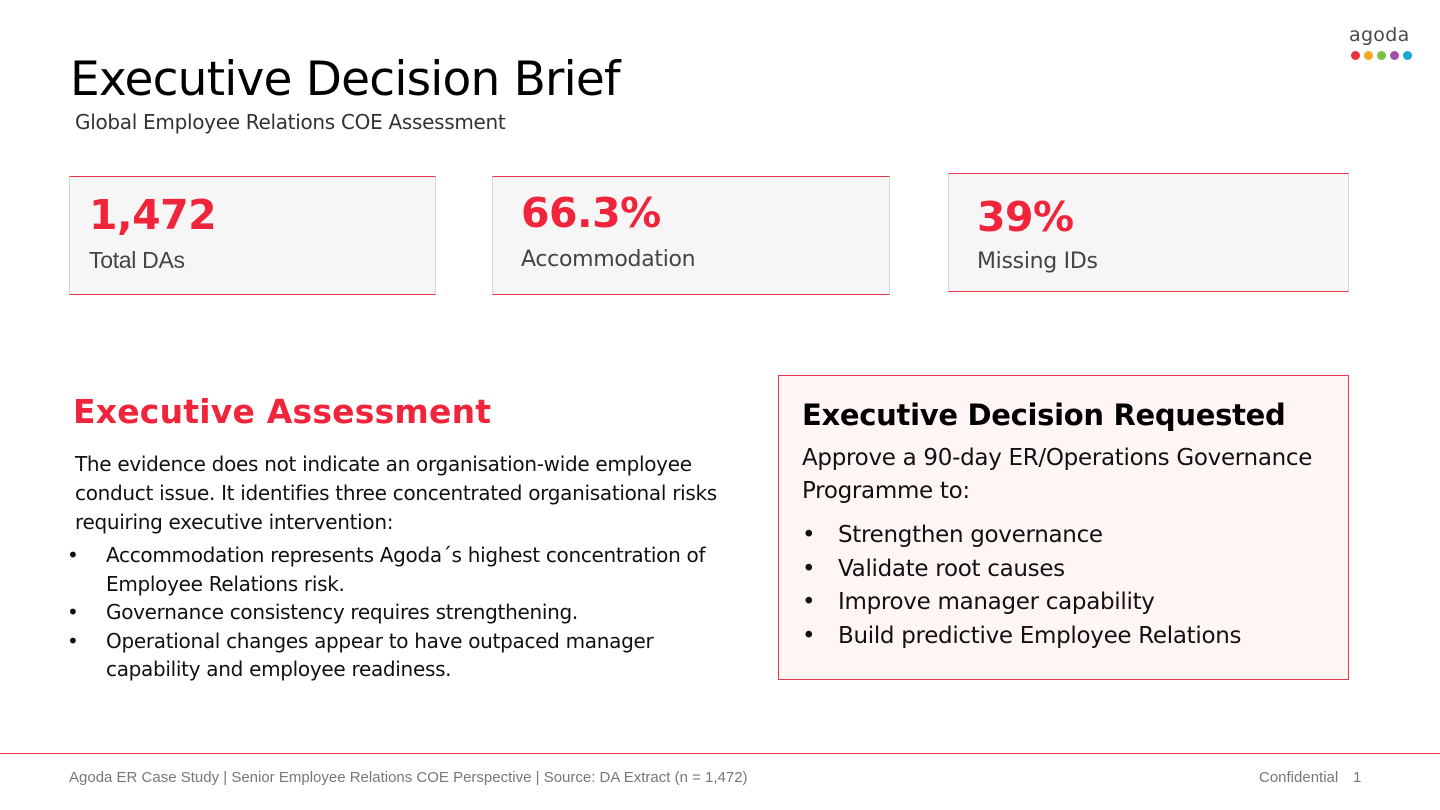  Describe the element at coordinates (137, 260) in the screenshot. I see `kpi-label: Total DAs` at that location.